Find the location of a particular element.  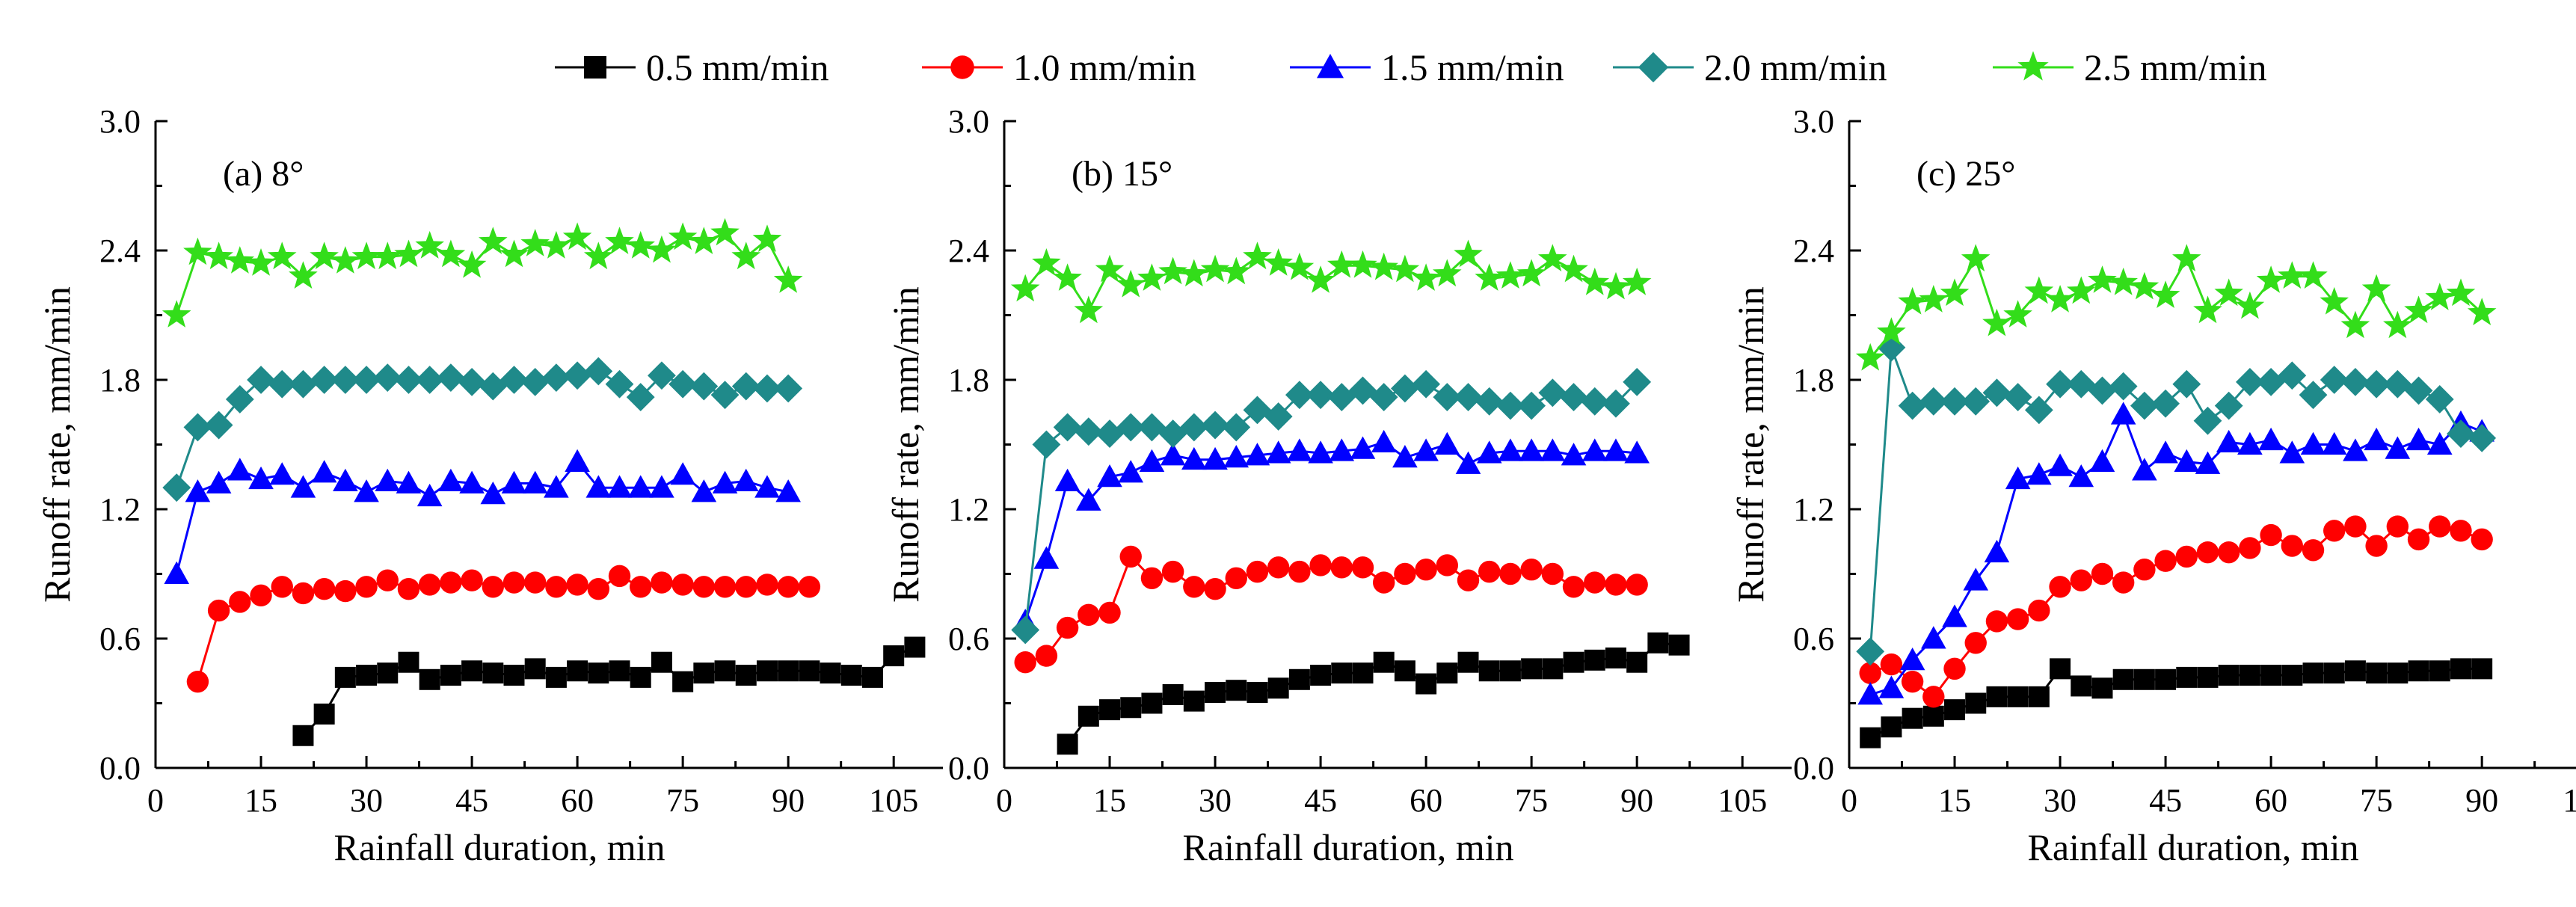

x-tick-label: 0 is located at coordinates (155, 801).